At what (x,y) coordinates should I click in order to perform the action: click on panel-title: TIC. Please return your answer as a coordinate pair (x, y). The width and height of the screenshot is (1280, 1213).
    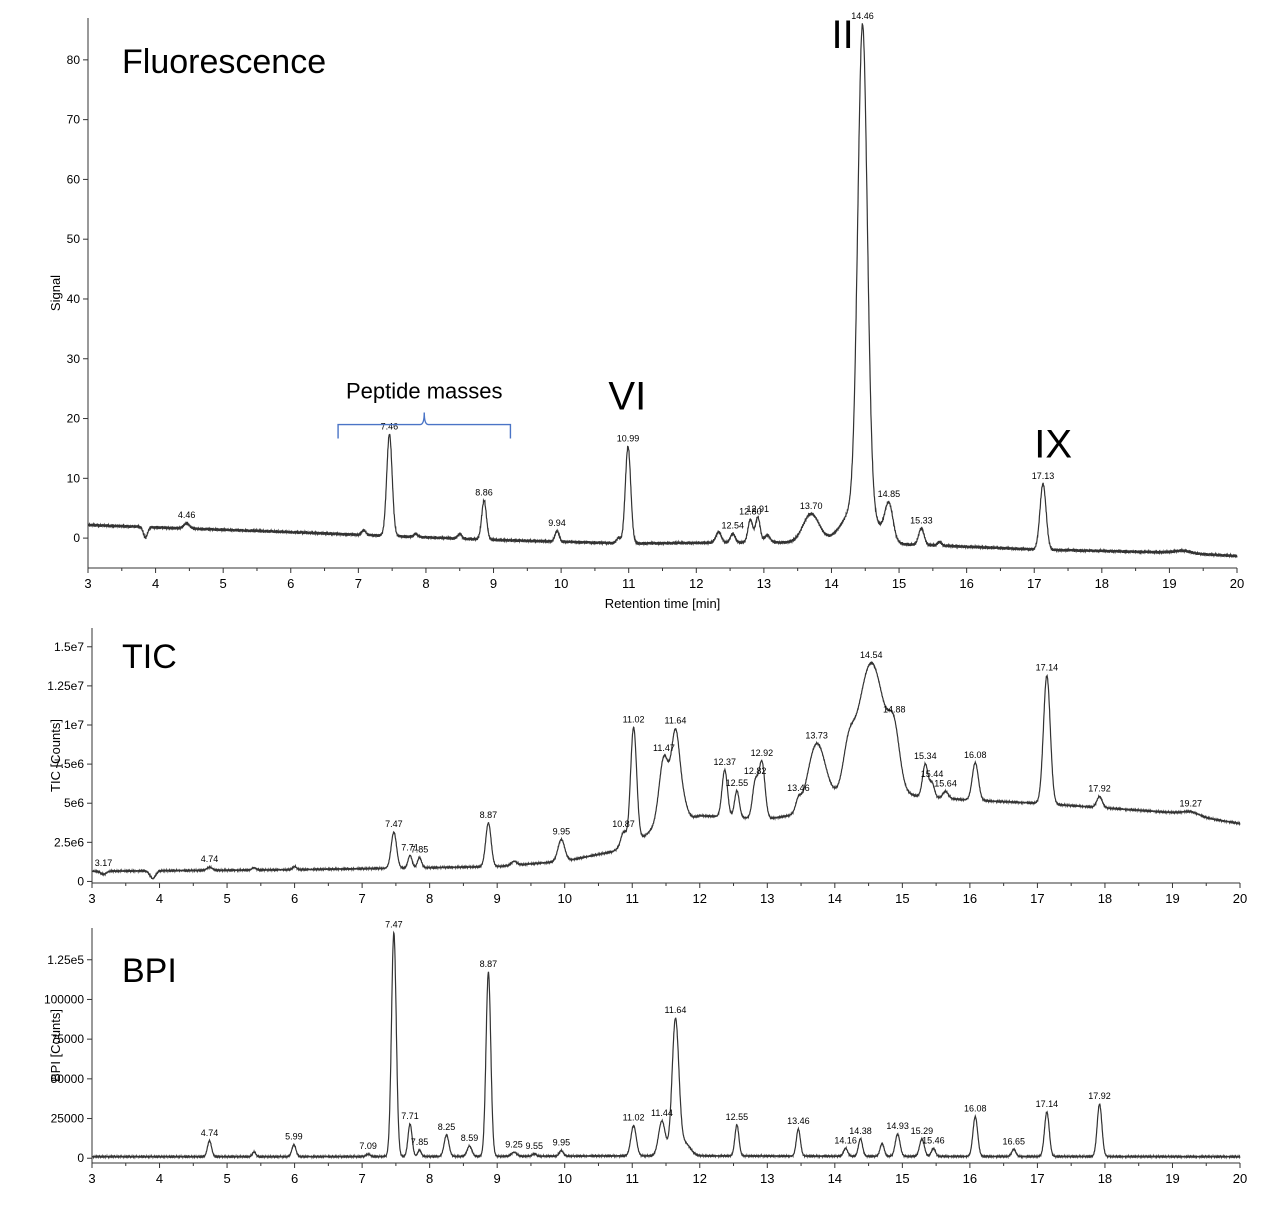
    Looking at the image, I should click on (149, 657).